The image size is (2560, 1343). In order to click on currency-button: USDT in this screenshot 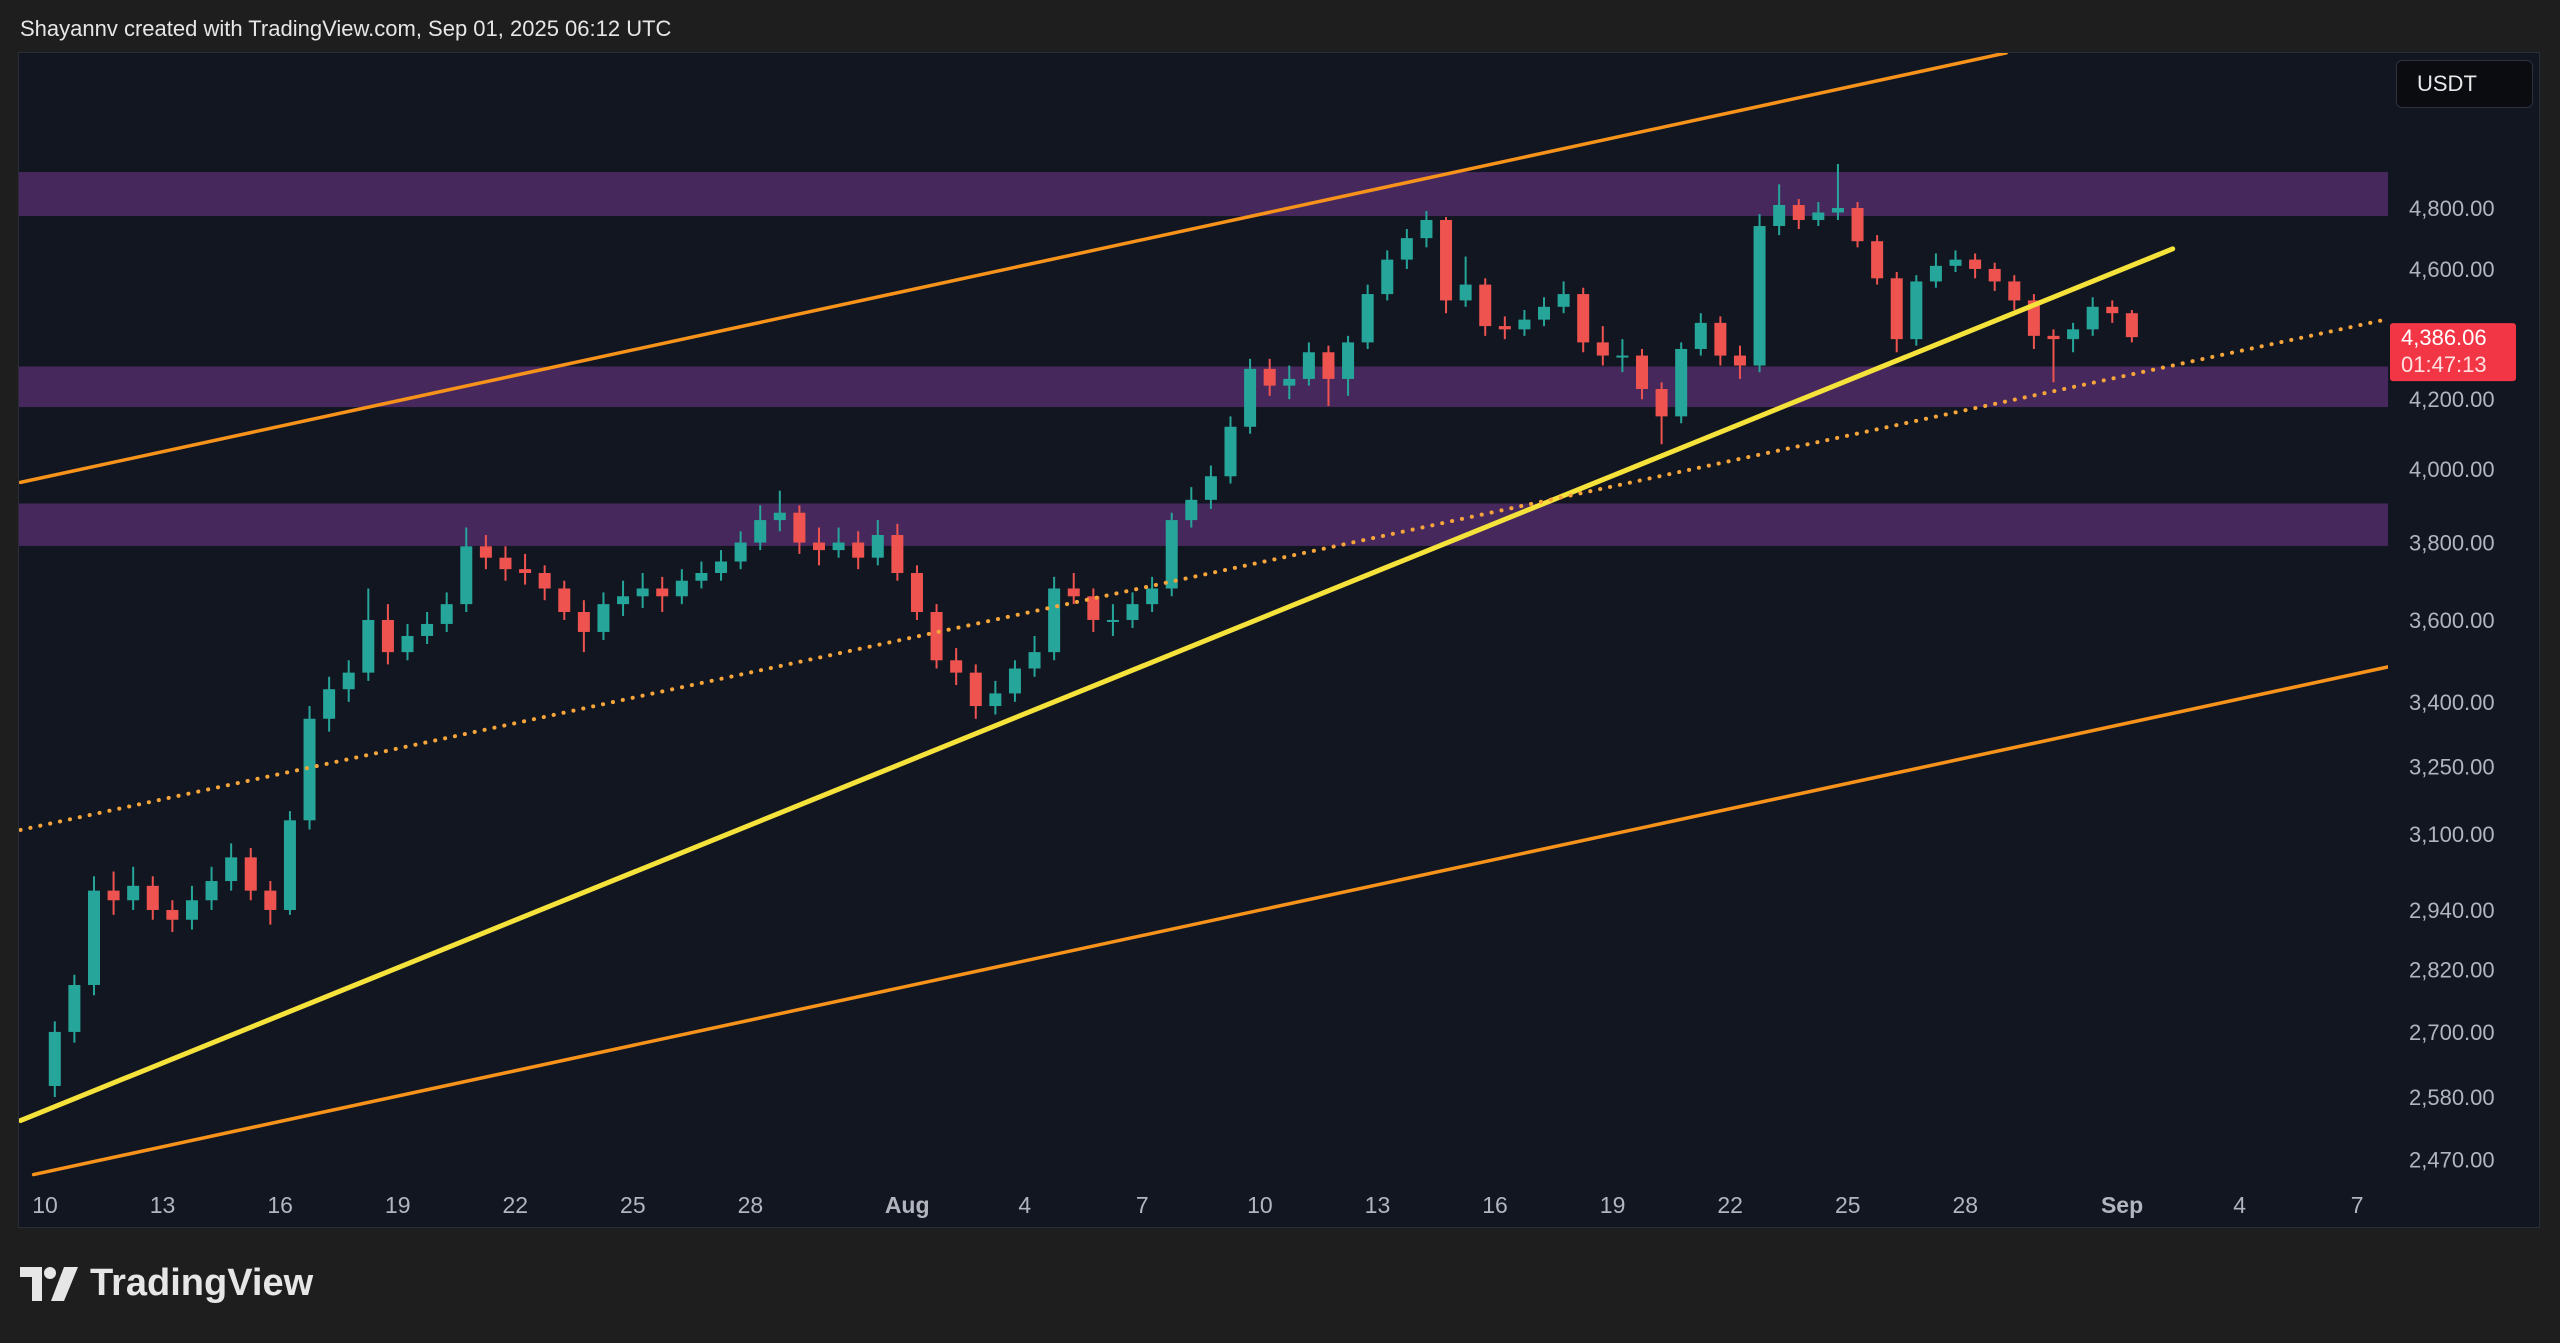, I will do `click(2464, 84)`.